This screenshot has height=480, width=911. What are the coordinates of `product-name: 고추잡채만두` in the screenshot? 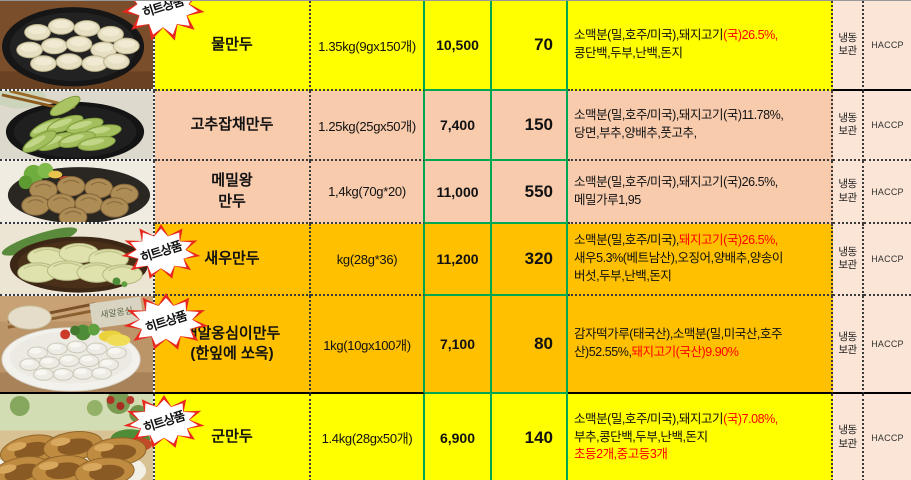 It's located at (232, 124).